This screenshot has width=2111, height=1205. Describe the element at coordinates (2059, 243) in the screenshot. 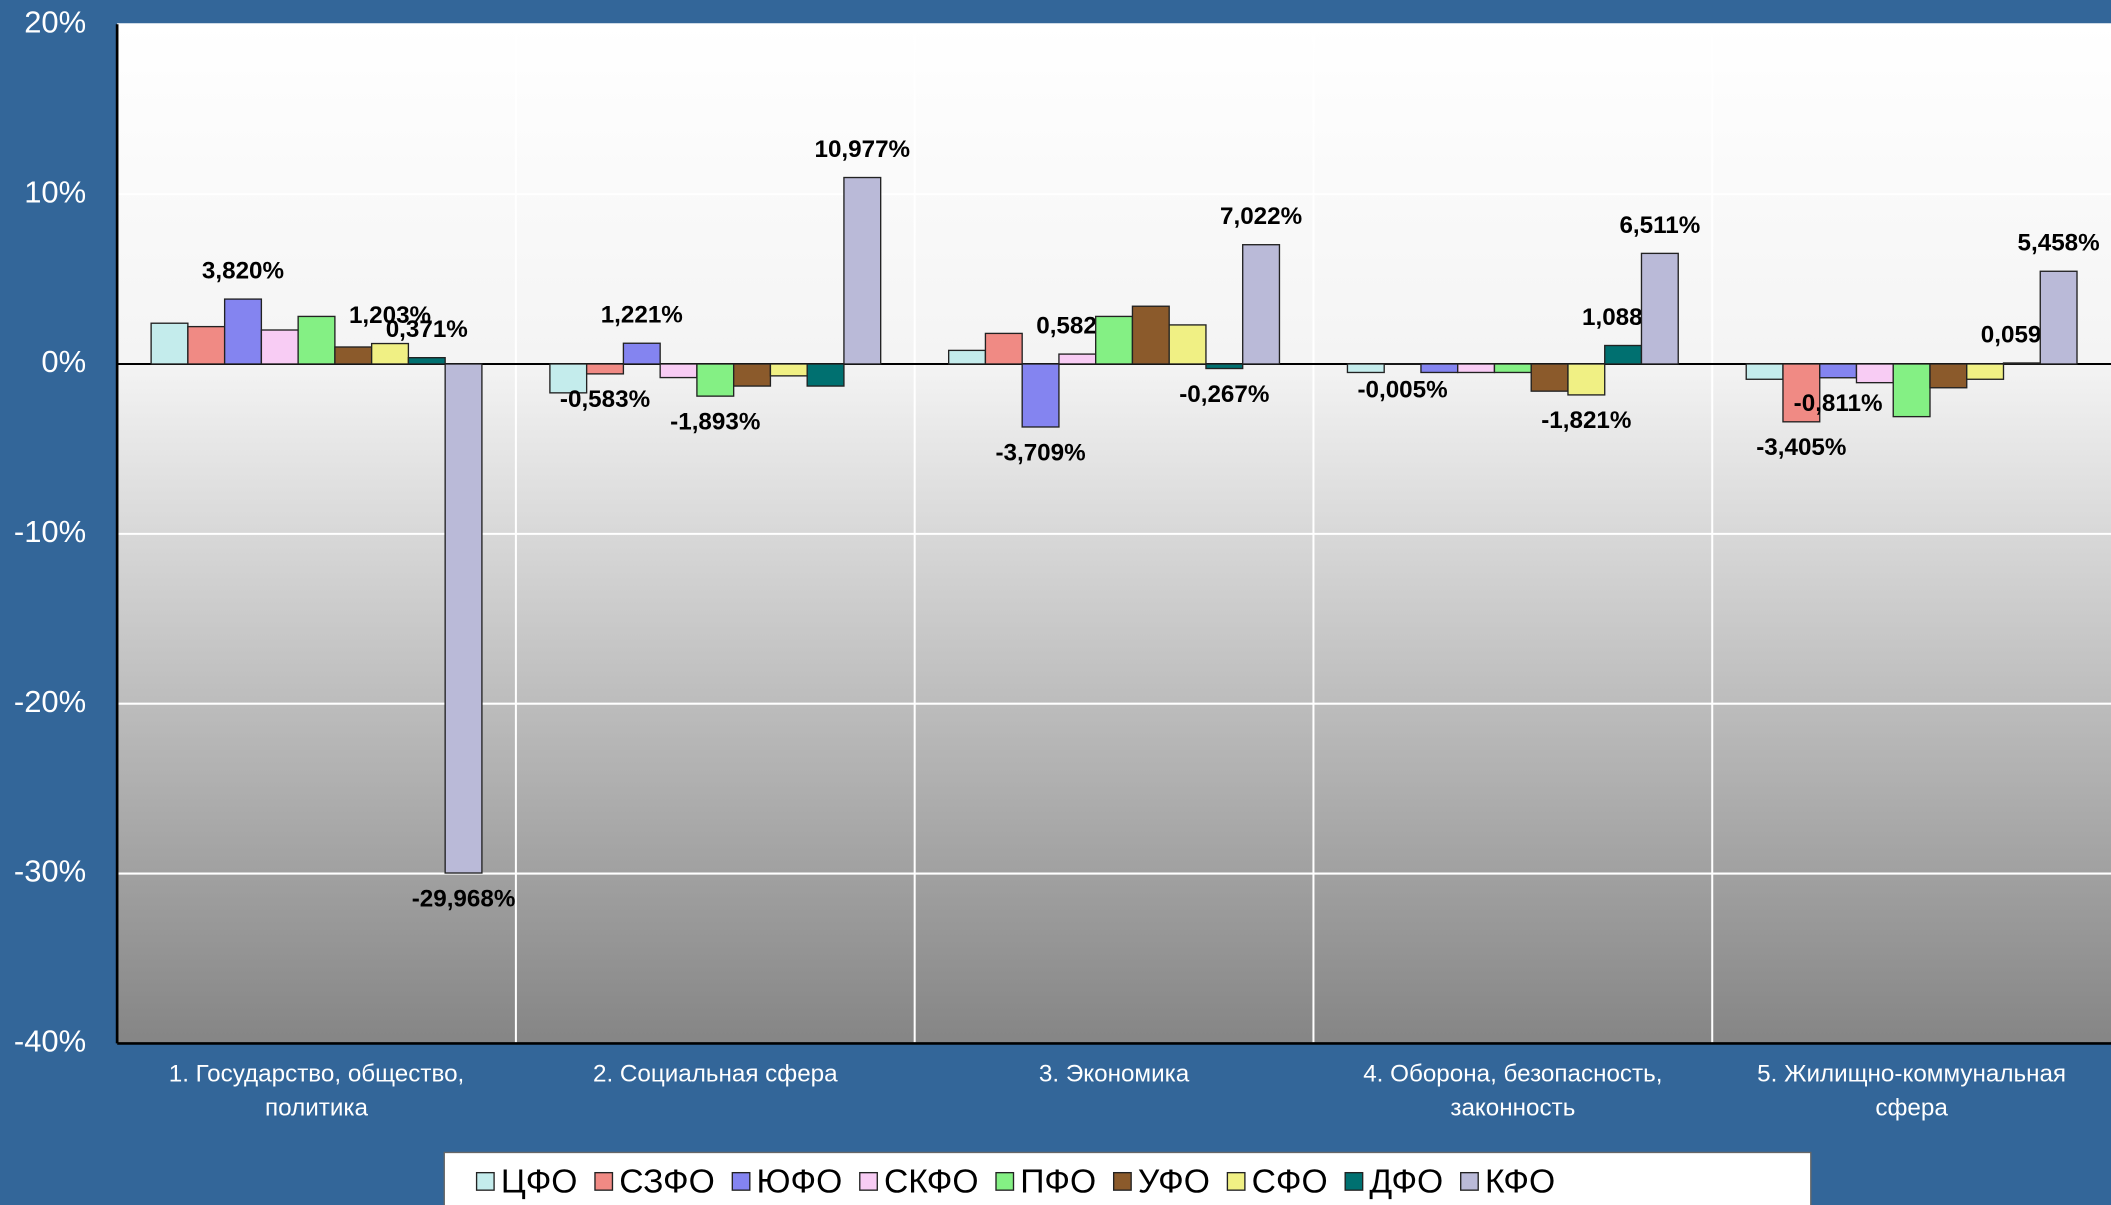

I see `data-label: 5,458%` at that location.